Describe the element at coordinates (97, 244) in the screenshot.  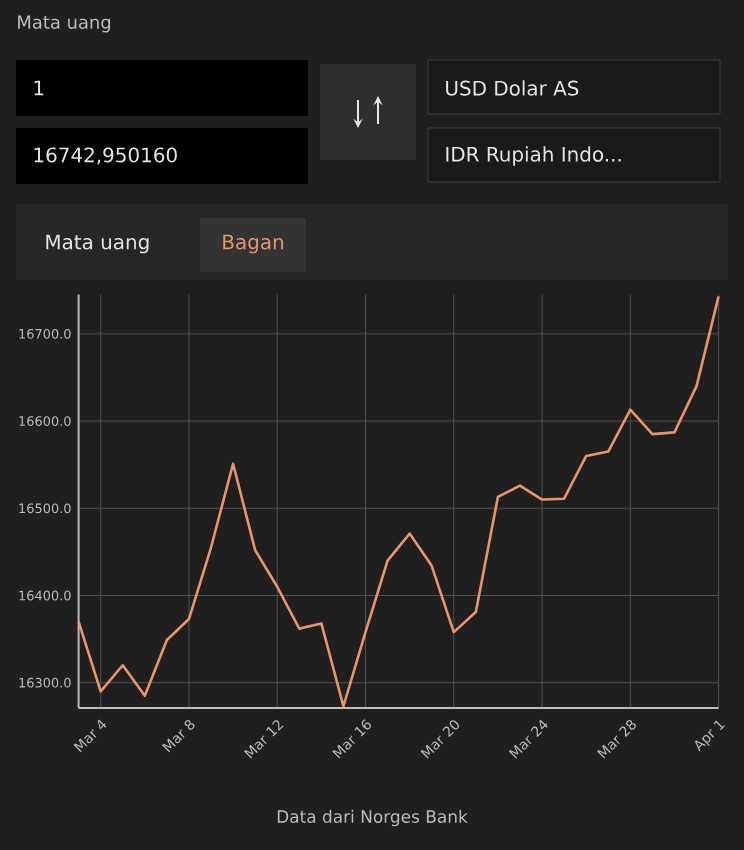
I see `text: Mata uang` at that location.